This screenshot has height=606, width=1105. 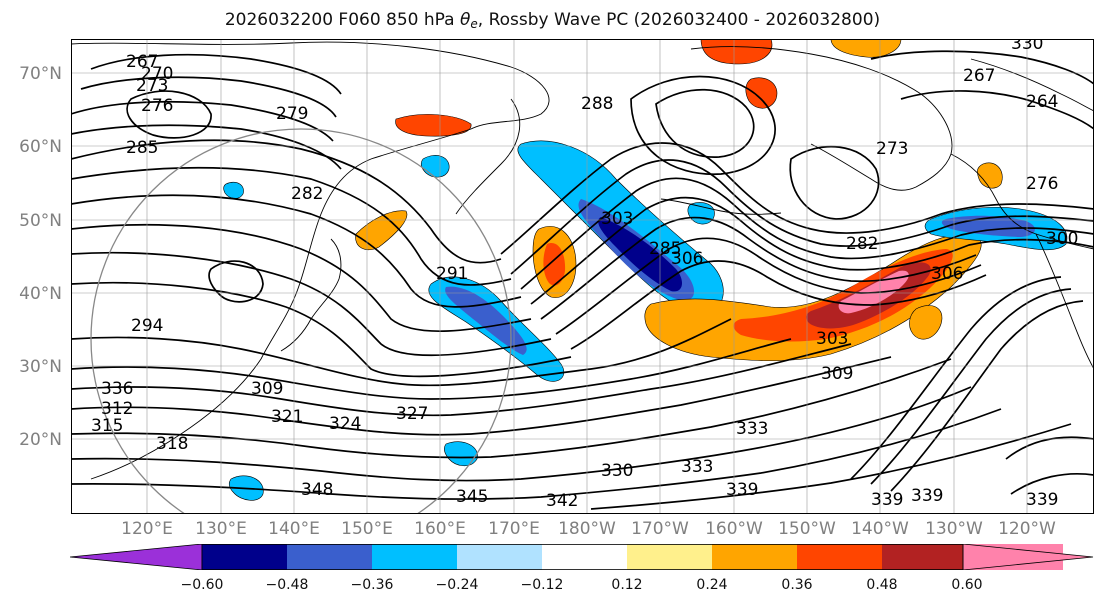 What do you see at coordinates (202, 585) in the screenshot?
I see `colorbar-tick-label: −0.60` at bounding box center [202, 585].